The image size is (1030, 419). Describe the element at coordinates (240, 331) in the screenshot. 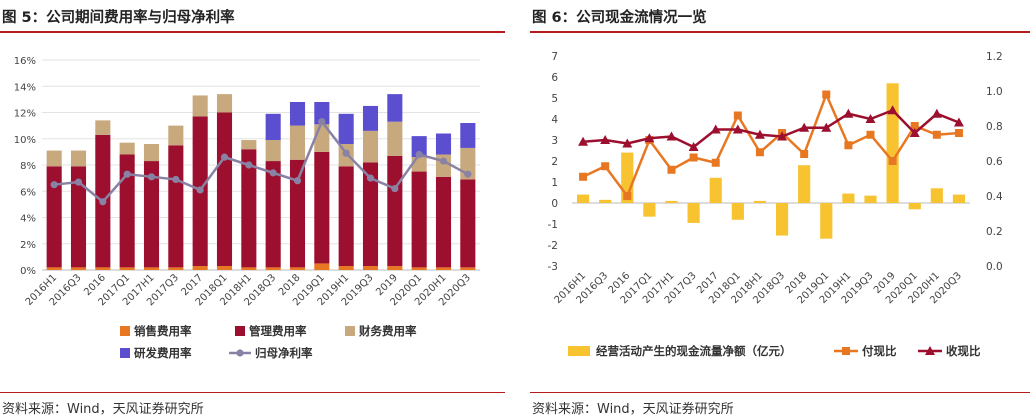

I see `legend-swatch-mgmt` at that location.